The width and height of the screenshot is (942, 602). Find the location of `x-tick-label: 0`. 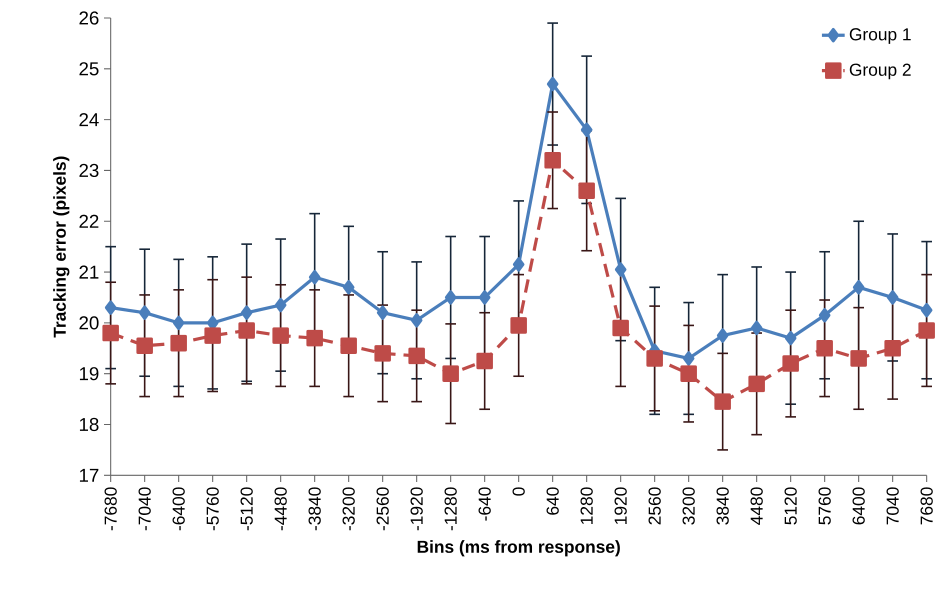

x-tick-label: 0 is located at coordinates (518, 491).